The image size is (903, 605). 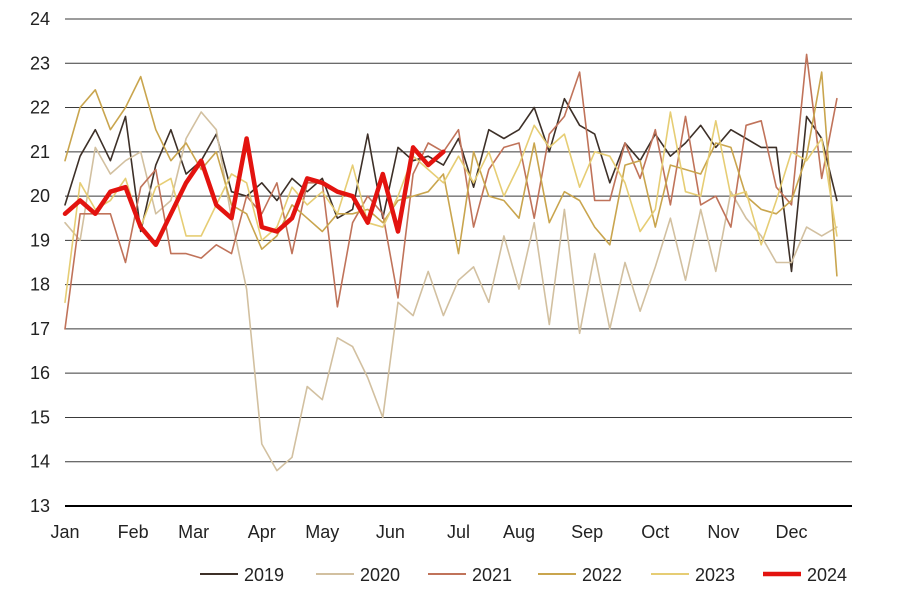 What do you see at coordinates (827, 575) in the screenshot?
I see `legend-label-2024: 2024` at bounding box center [827, 575].